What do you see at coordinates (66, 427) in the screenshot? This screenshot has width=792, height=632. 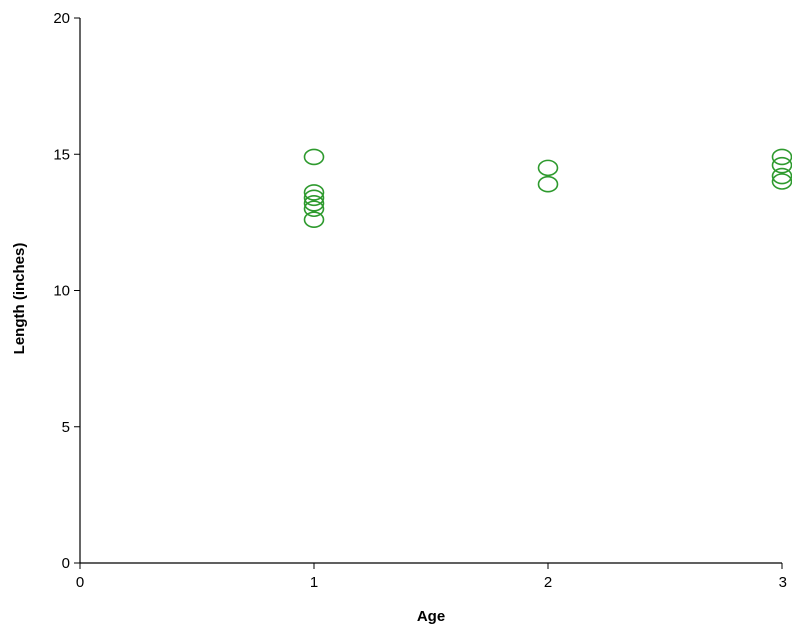 I see `y-tick-label: 5` at bounding box center [66, 427].